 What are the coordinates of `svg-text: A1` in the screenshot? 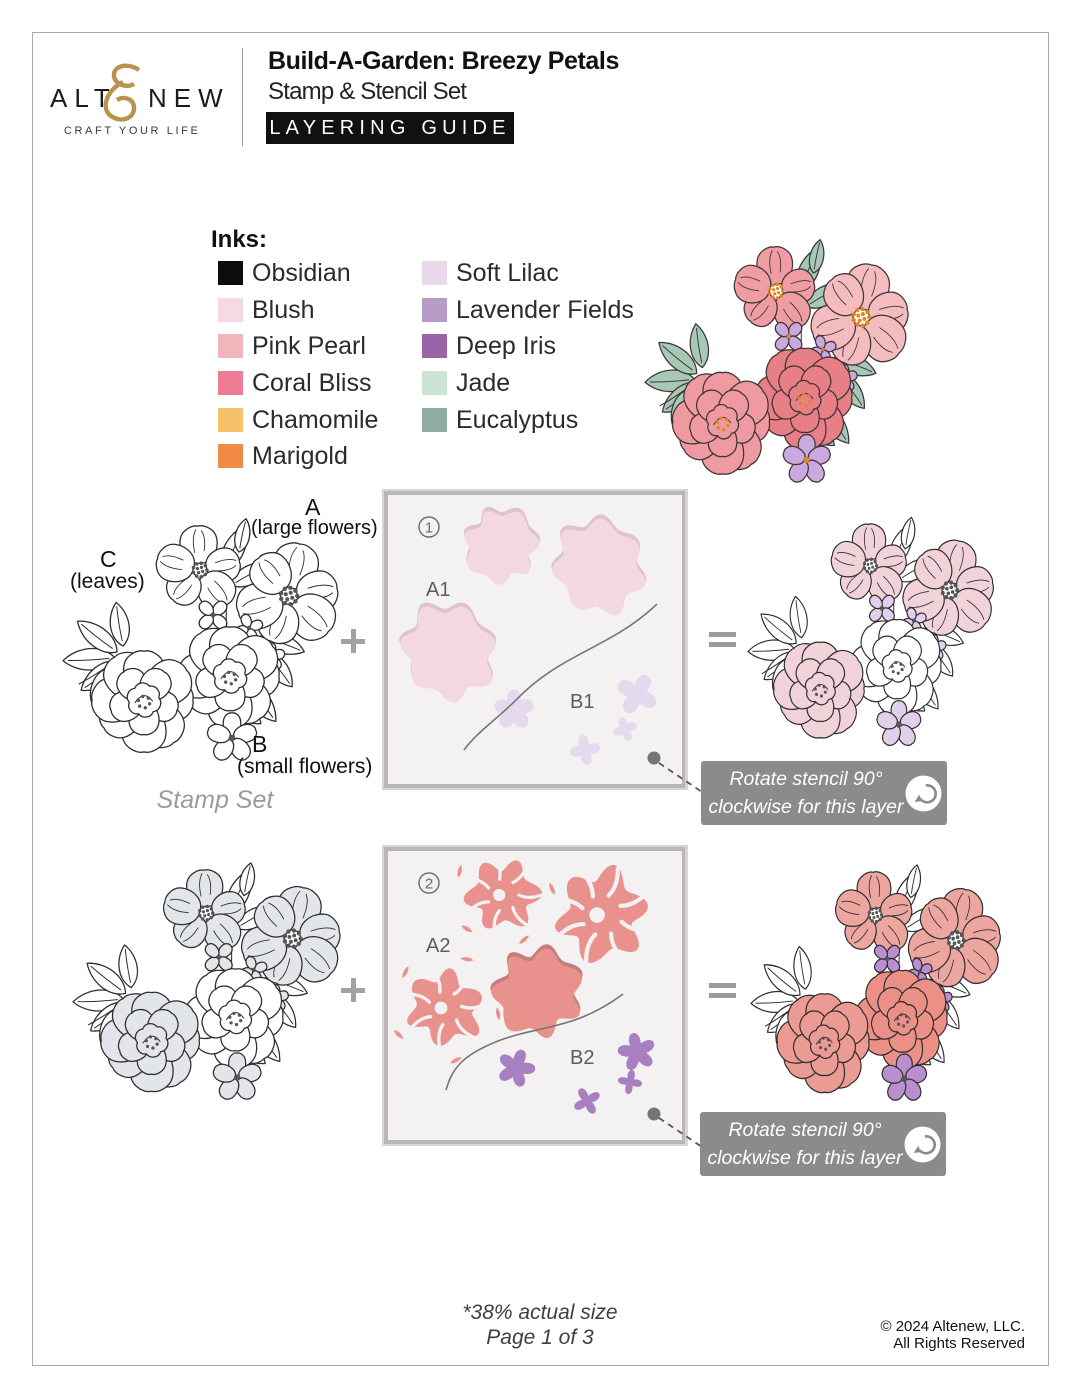 It's located at (438, 590).